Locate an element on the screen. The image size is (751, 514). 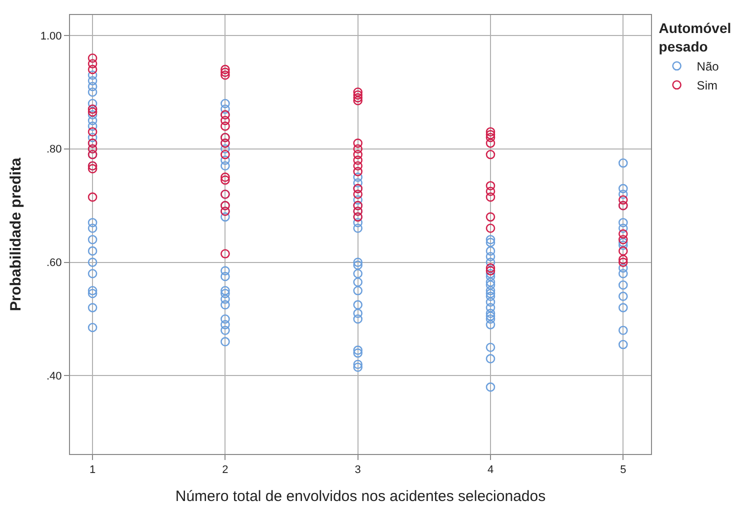
x-tick-label: 3 is located at coordinates (357, 470).